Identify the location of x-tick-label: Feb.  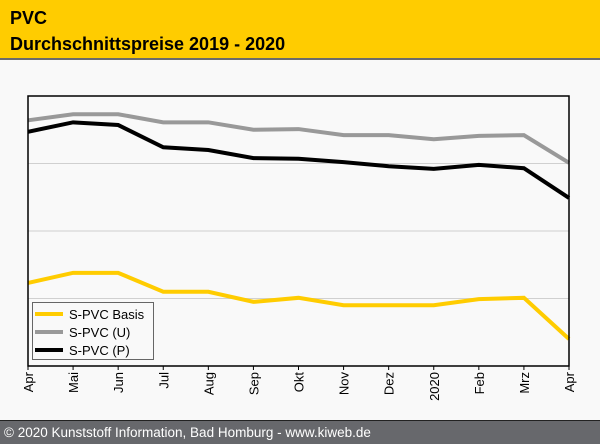
(479, 383).